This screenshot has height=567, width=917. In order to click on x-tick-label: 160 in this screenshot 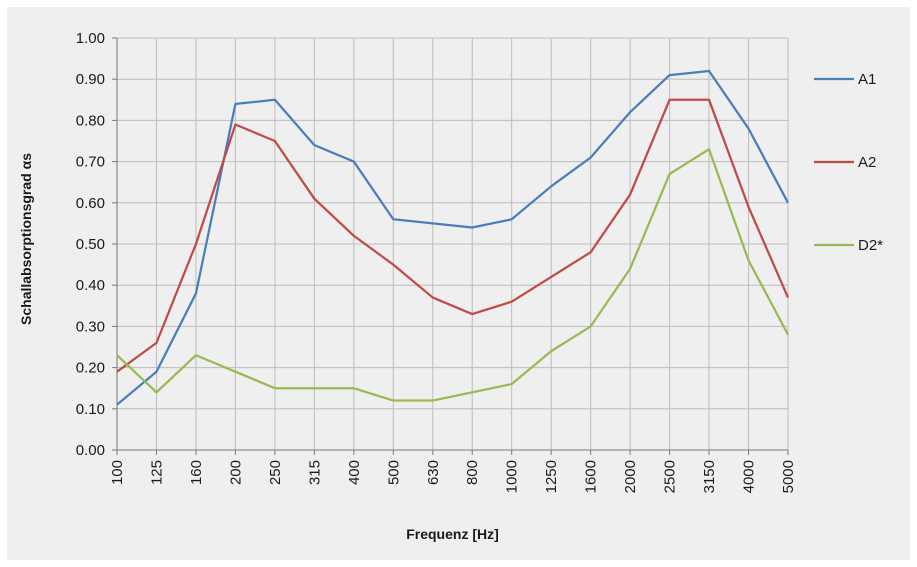, I will do `click(196, 472)`.